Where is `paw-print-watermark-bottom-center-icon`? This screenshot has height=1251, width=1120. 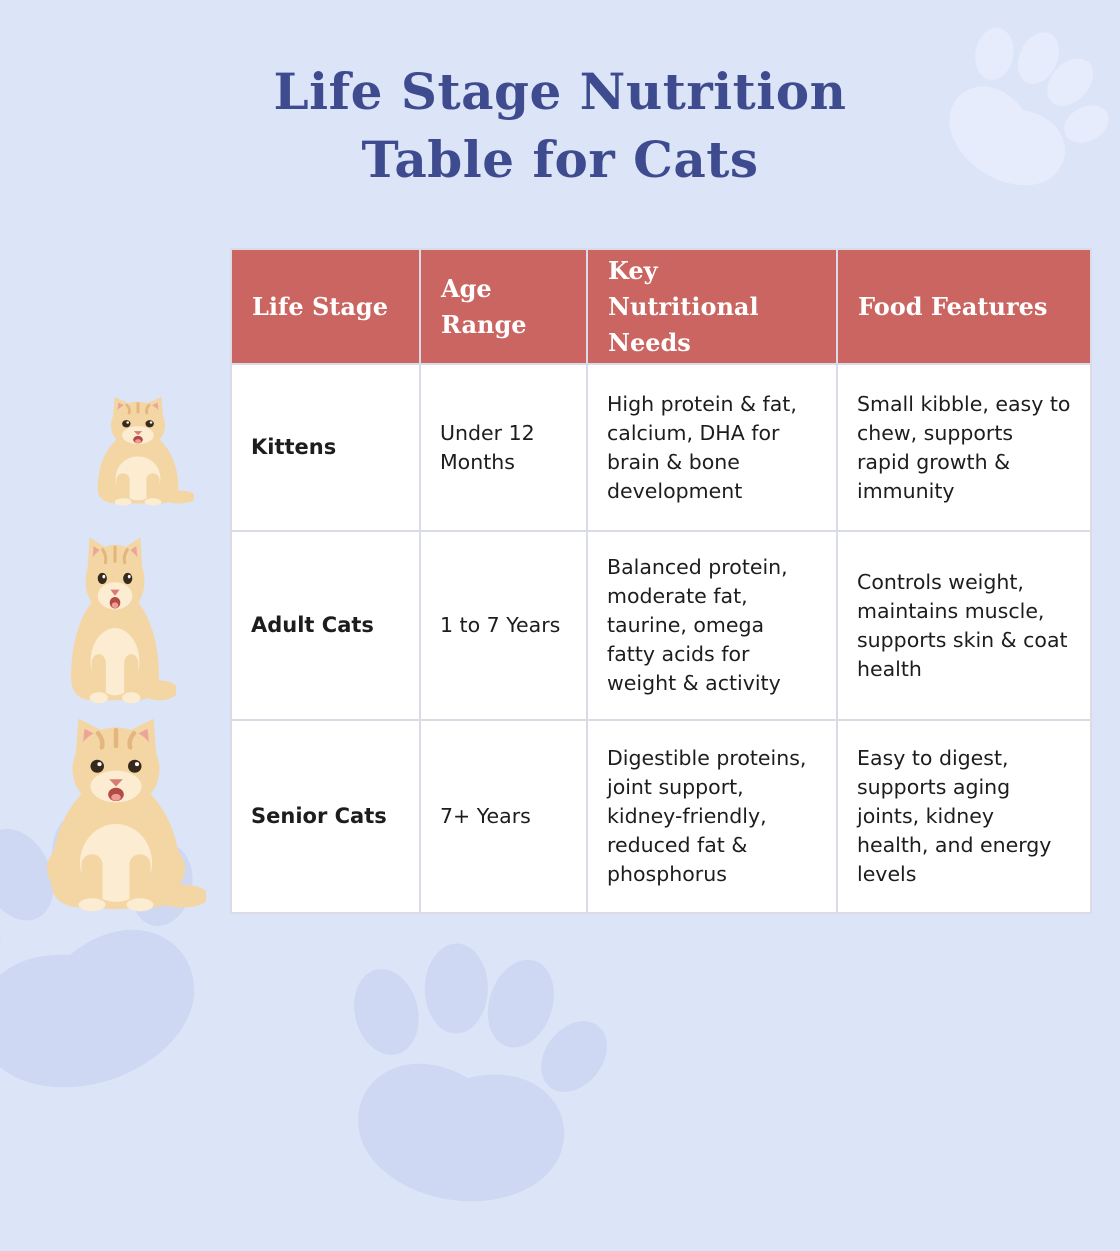 paw-print-watermark-bottom-center-icon is located at coordinates (468, 1078).